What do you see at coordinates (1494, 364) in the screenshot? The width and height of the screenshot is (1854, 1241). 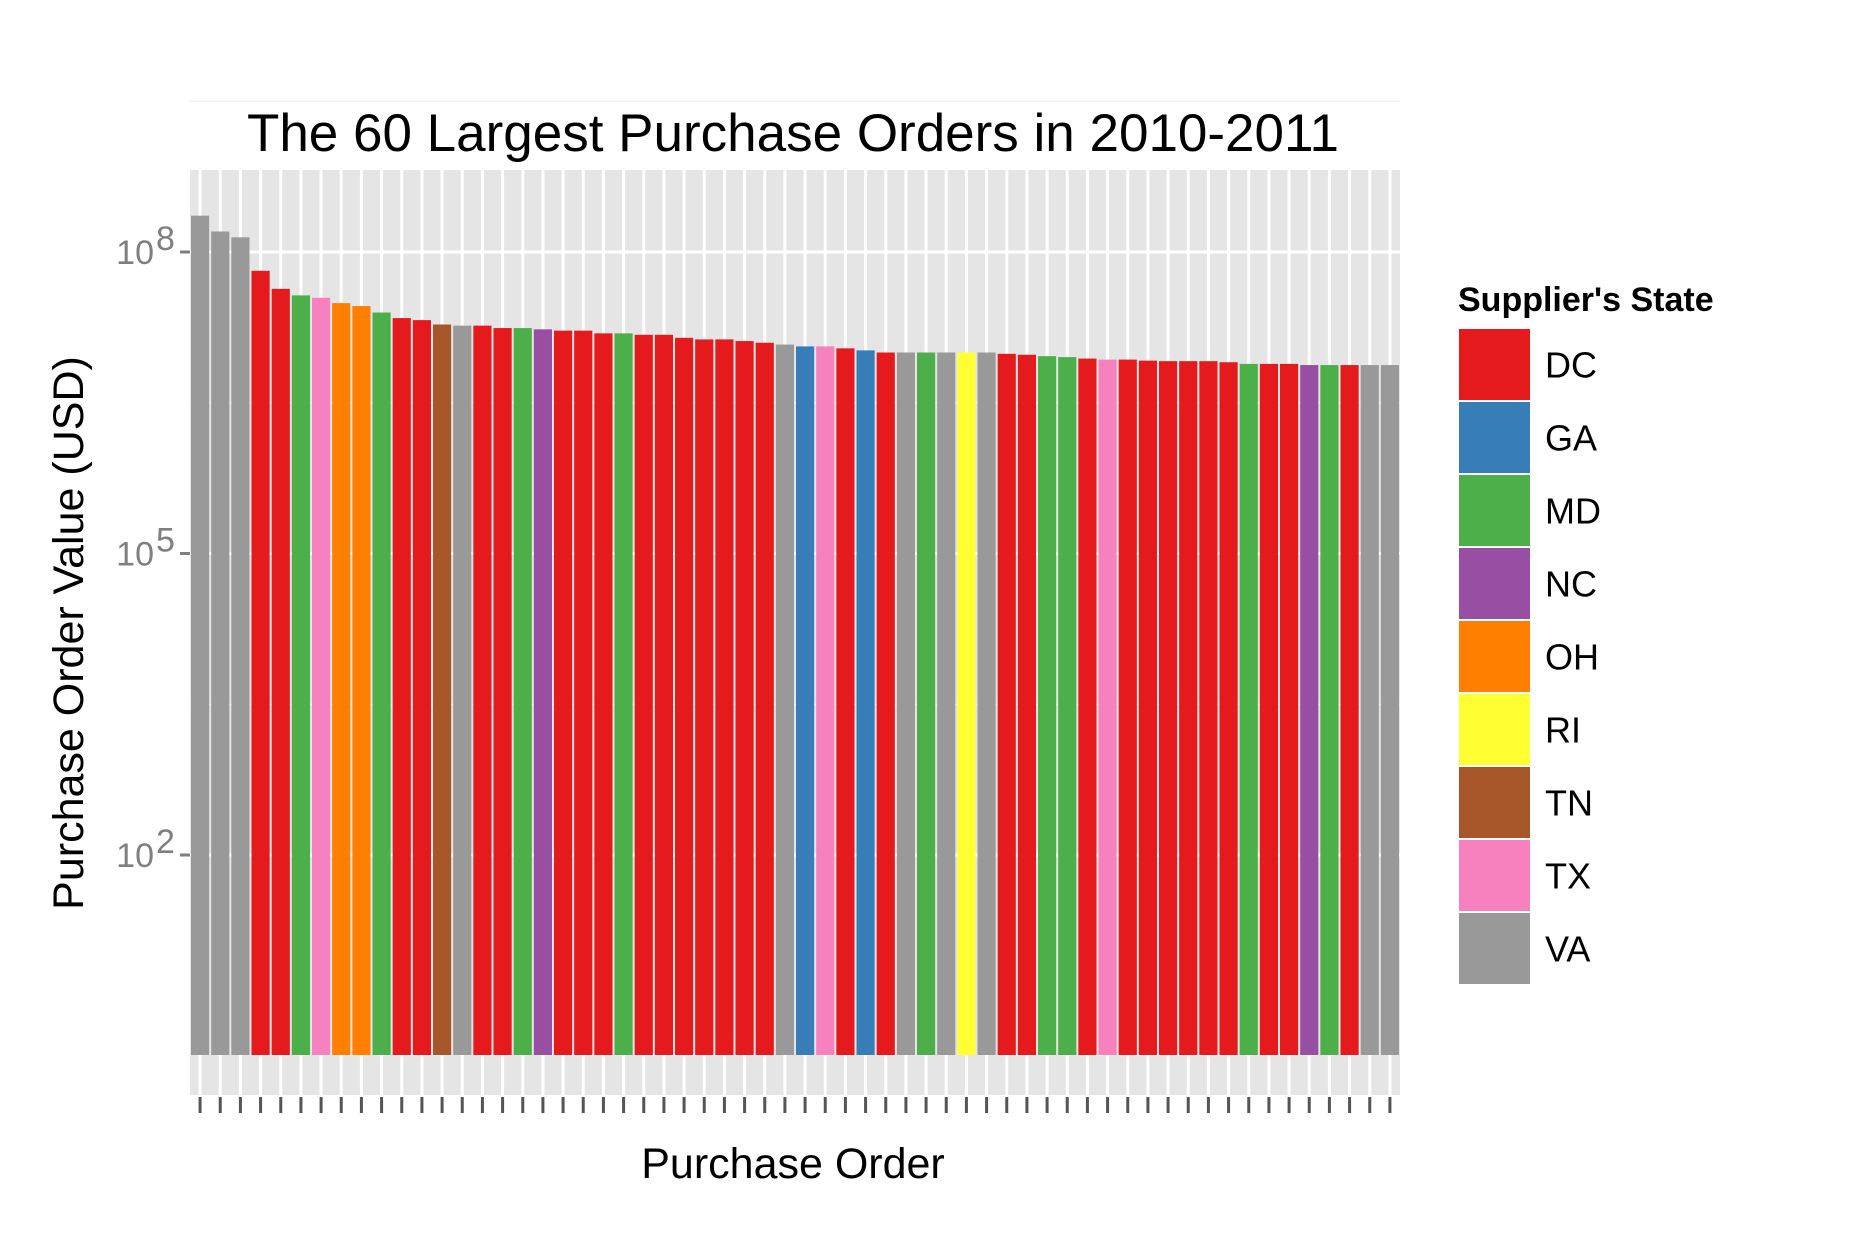 I see `legend-key-dc` at bounding box center [1494, 364].